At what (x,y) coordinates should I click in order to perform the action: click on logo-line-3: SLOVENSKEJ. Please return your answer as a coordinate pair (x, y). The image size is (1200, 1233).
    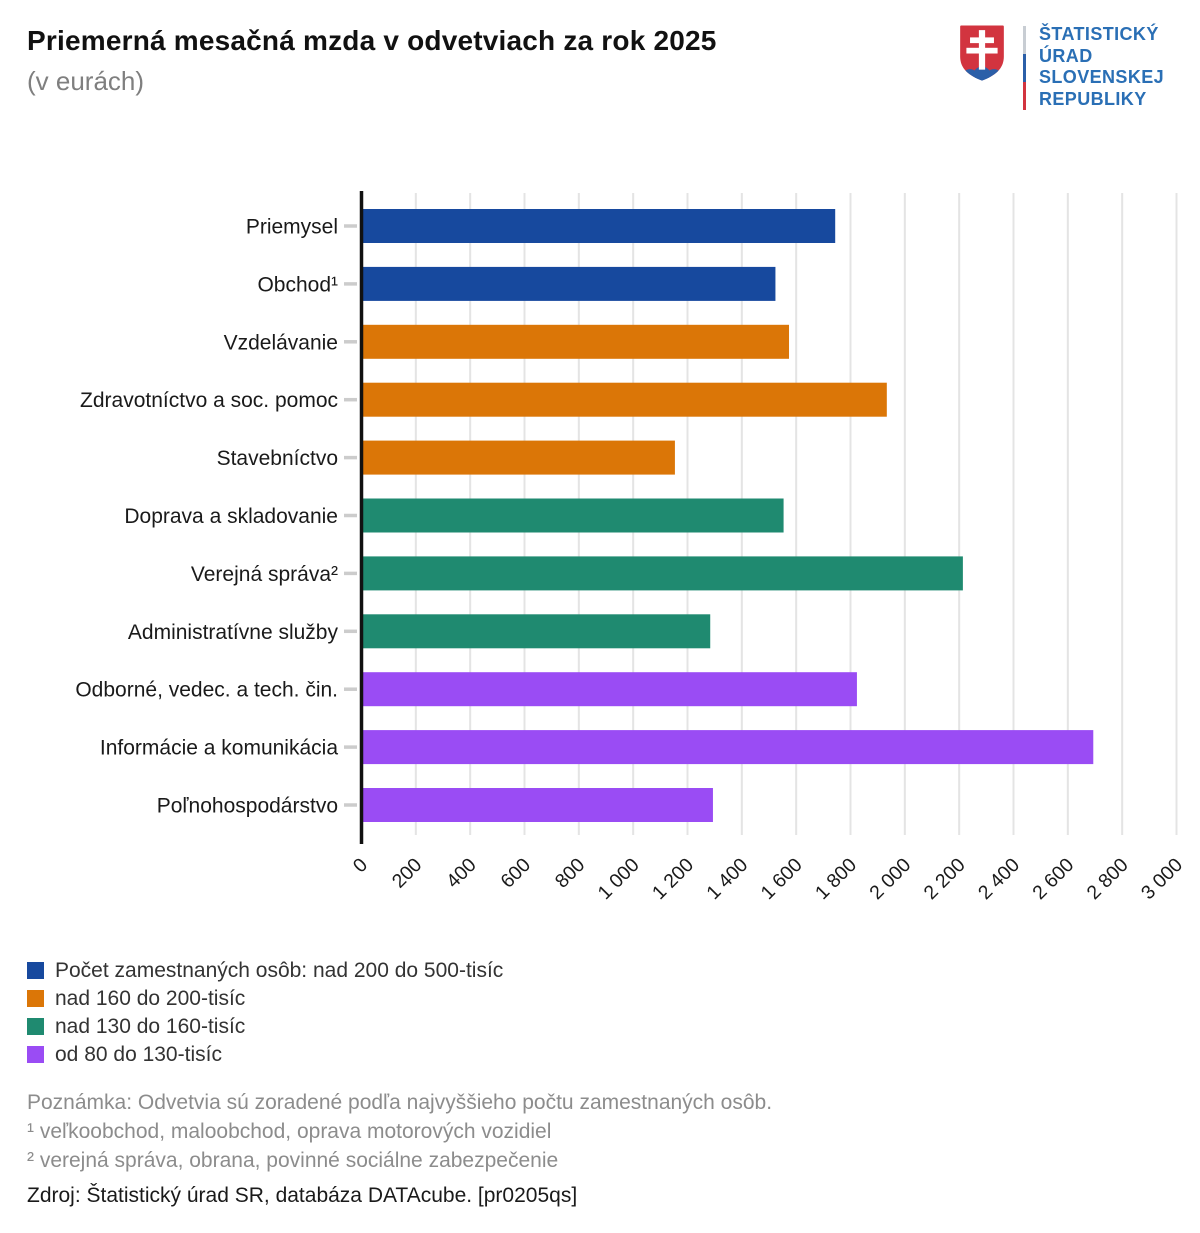
    Looking at the image, I should click on (1102, 77).